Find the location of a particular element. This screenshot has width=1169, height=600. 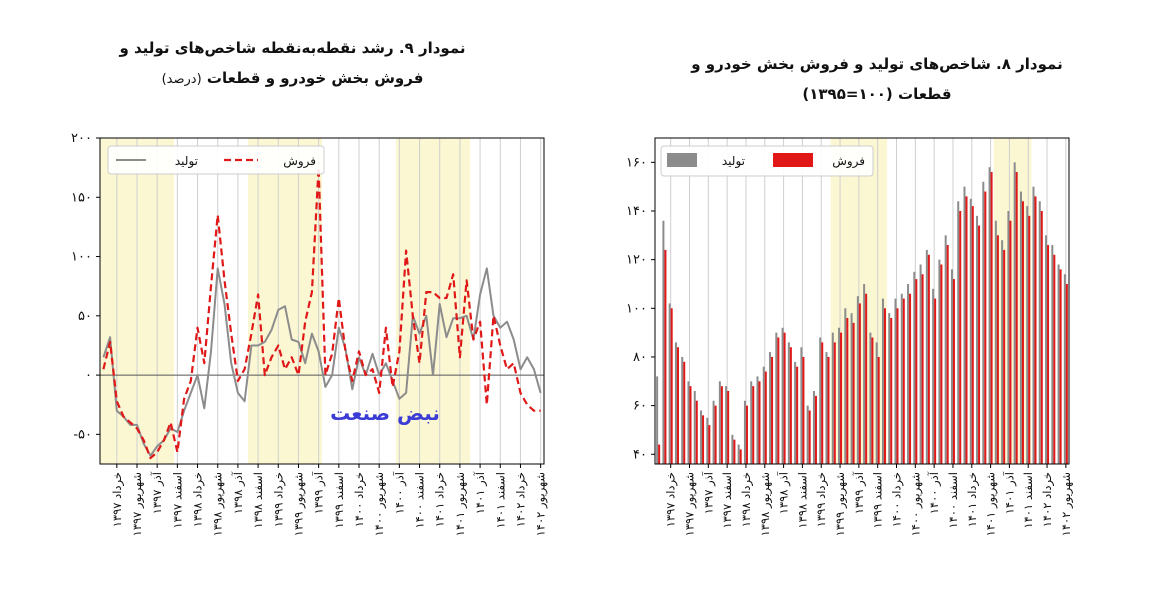

y-tick-label: ۸۰ is located at coordinates (640, 357).